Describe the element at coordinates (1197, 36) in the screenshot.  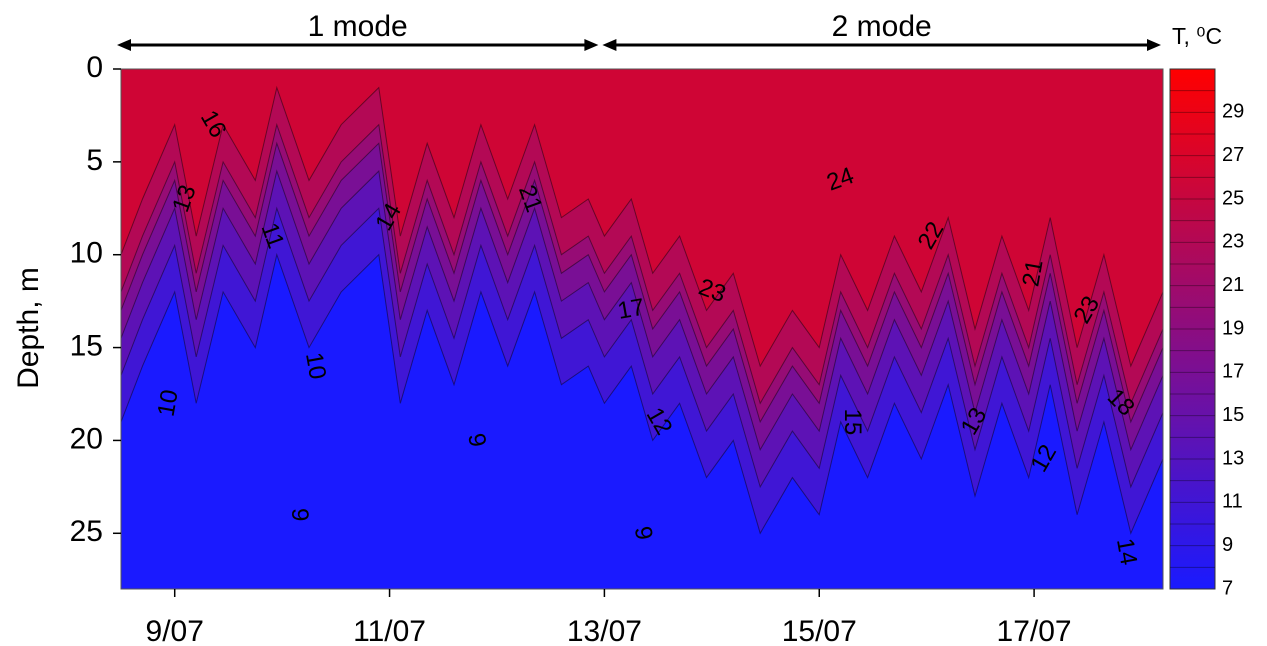
I see `colorbar-title: T, ⁰C` at that location.